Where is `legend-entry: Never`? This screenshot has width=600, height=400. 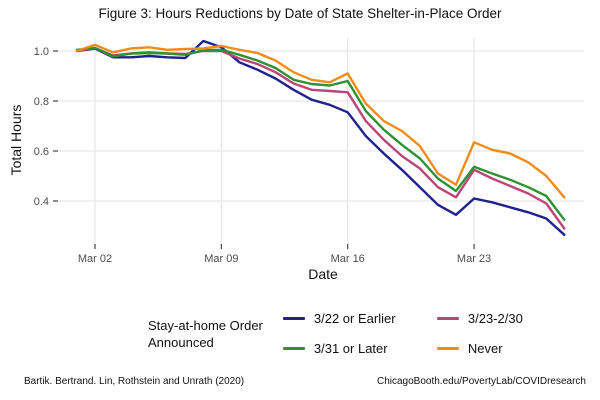 legend-entry: Never is located at coordinates (479, 348).